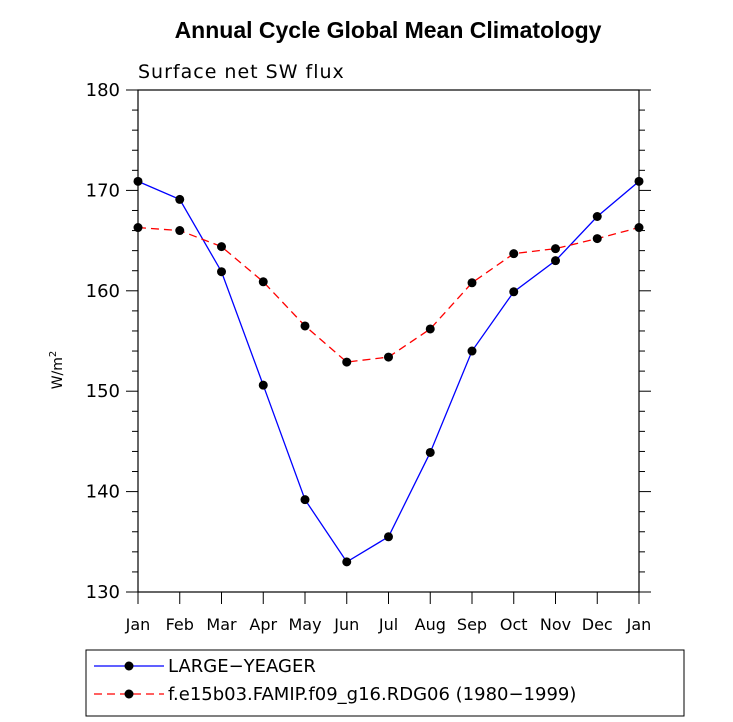 This screenshot has width=733, height=722. Describe the element at coordinates (103, 90) in the screenshot. I see `y-tick-label: 180` at that location.